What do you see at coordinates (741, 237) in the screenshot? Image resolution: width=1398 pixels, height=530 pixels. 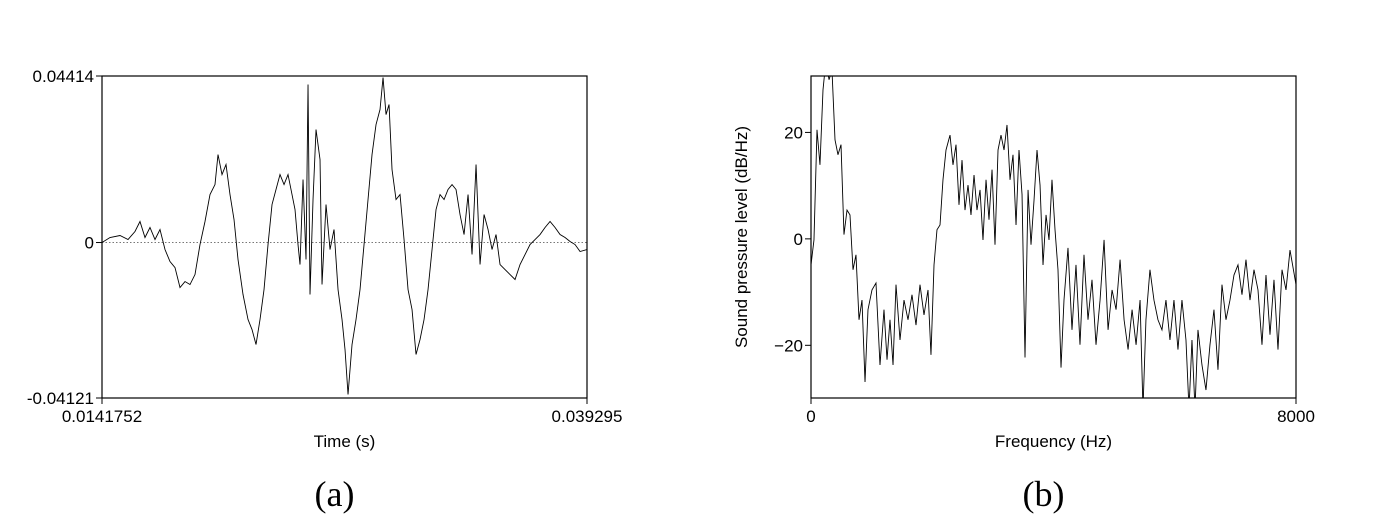 I see `y-axis-label: Sound pressure level (dB/Hz)` at bounding box center [741, 237].